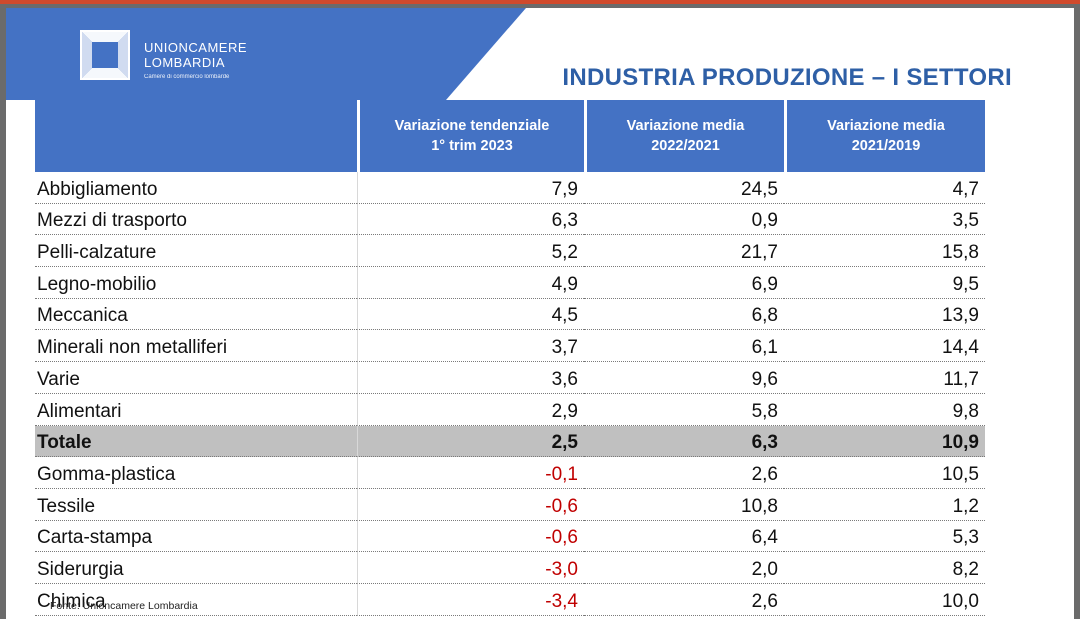 The height and width of the screenshot is (619, 1080). I want to click on value-var-media-2021-2019: 10,9, so click(884, 441).